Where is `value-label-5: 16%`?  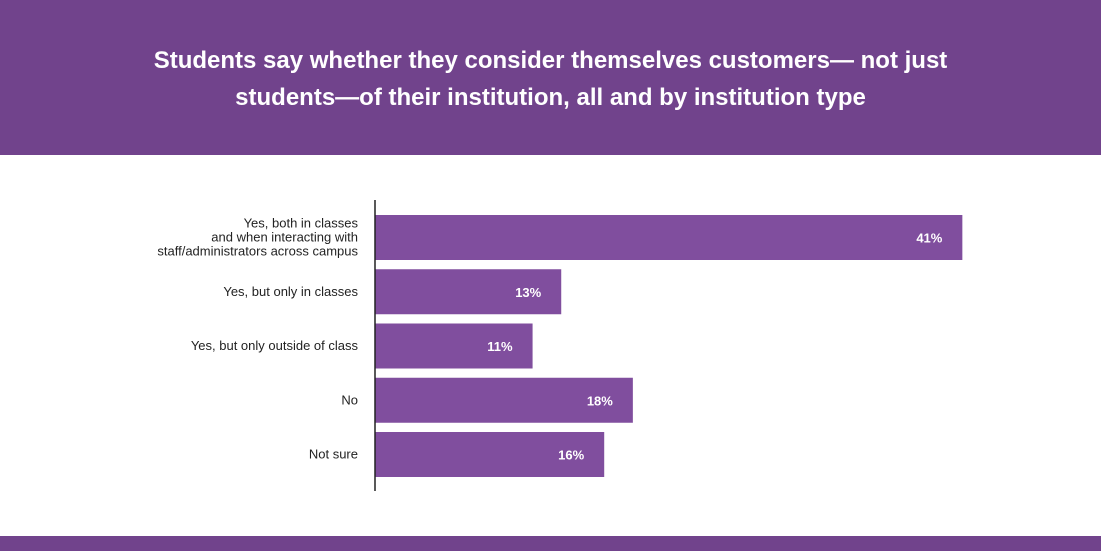
value-label-5: 16% is located at coordinates (571, 455).